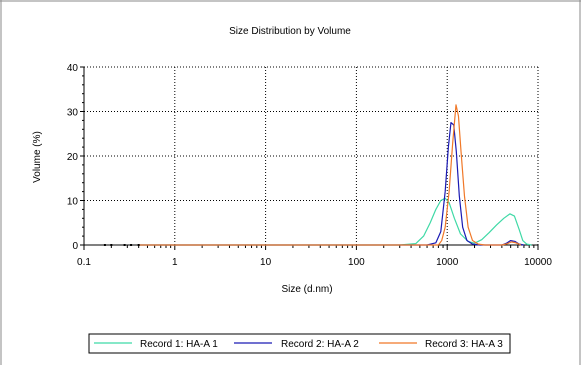  Describe the element at coordinates (538, 262) in the screenshot. I see `x-tick-label: 10000` at that location.